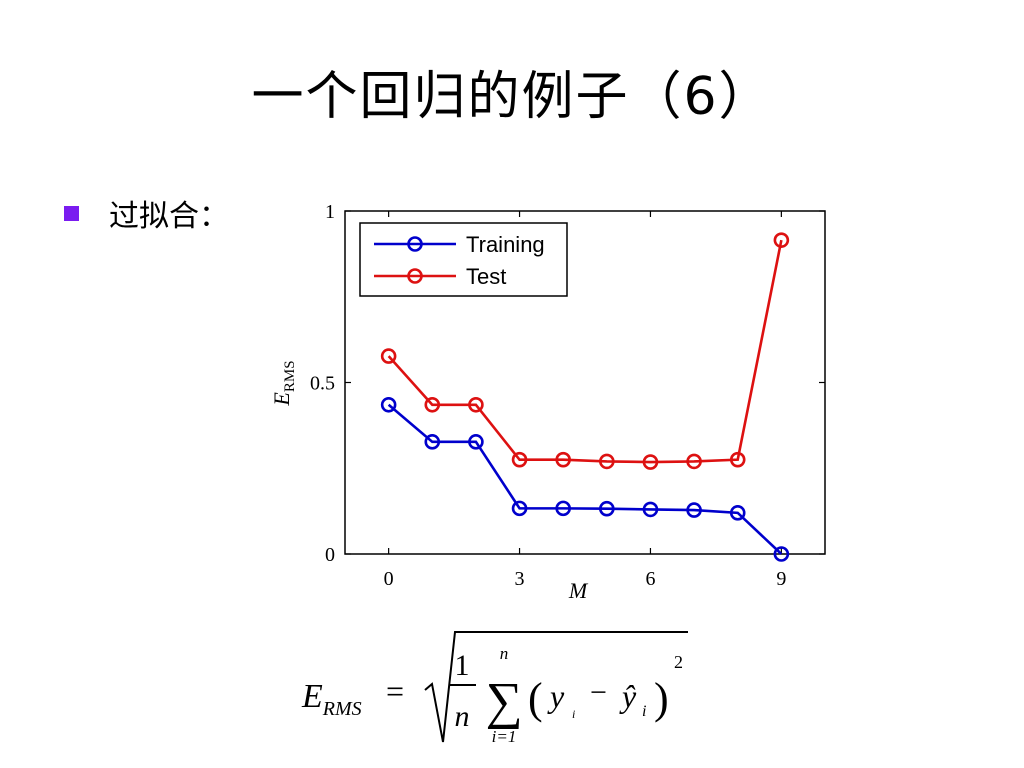 Image resolution: width=1024 pixels, height=768 pixels. Describe the element at coordinates (556, 696) in the screenshot. I see `y-term: y` at that location.